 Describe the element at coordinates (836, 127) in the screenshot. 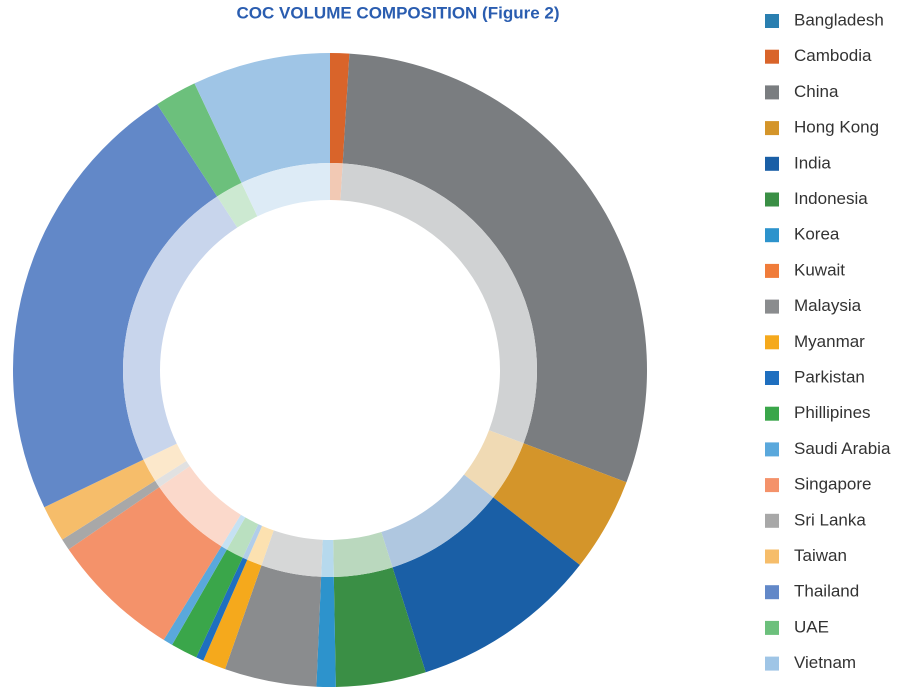

I see `legend-label: Hong Kong` at that location.